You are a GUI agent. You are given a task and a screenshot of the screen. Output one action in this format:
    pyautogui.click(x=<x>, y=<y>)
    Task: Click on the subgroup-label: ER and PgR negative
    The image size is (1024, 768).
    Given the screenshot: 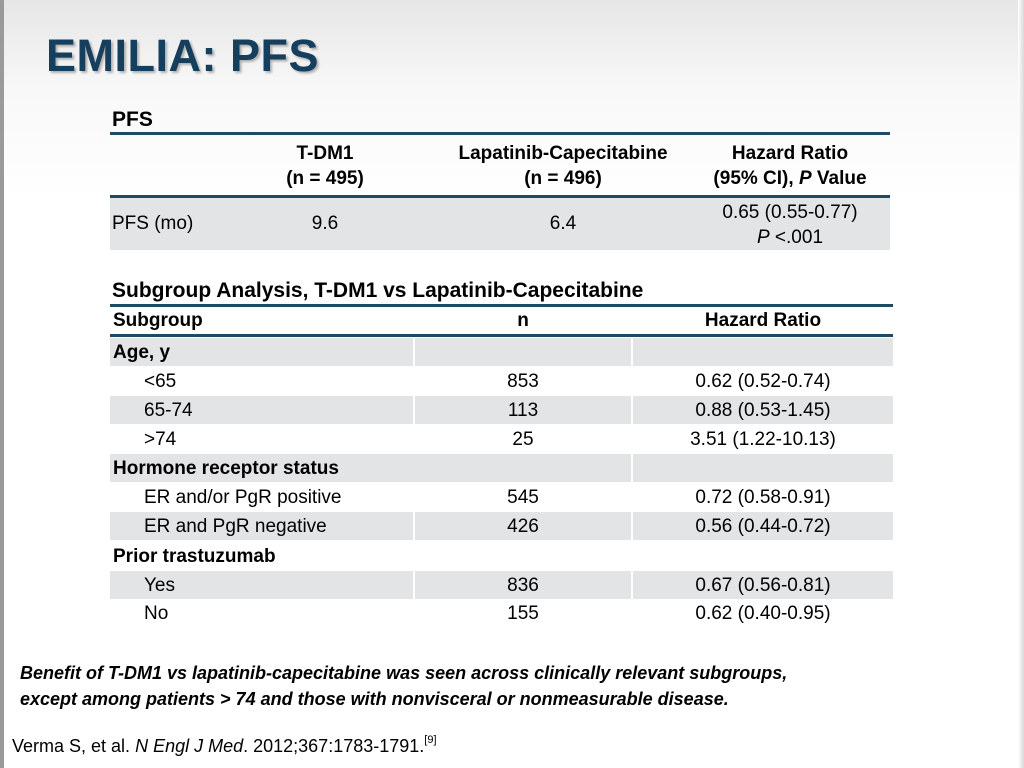 What is the action you would take?
    pyautogui.click(x=235, y=526)
    